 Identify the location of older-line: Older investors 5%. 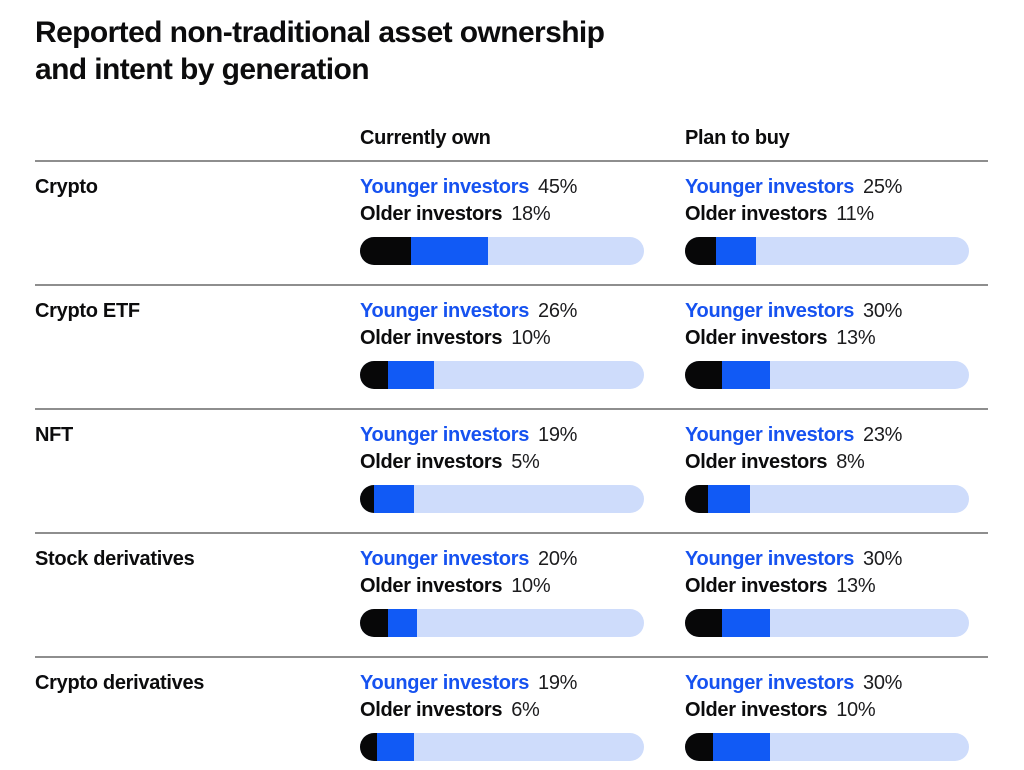
(522, 462).